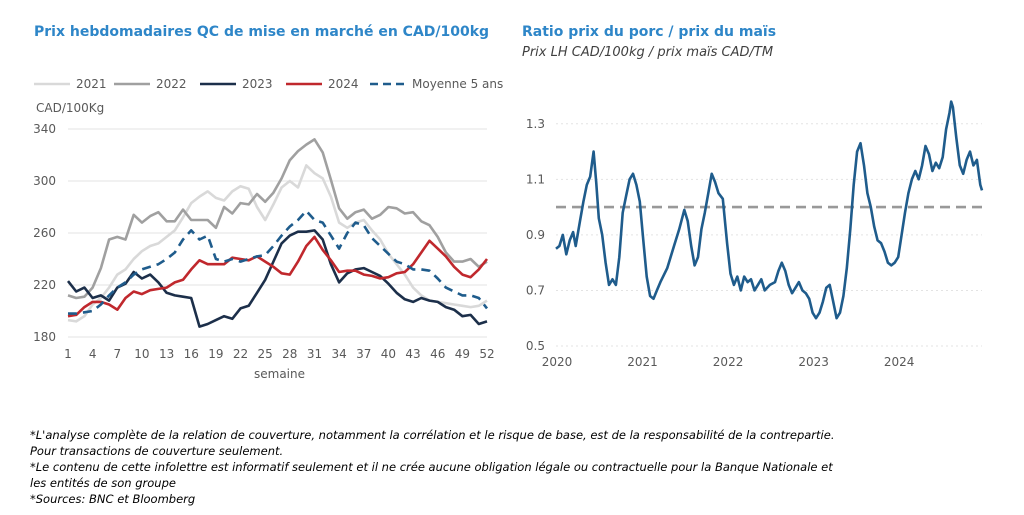  Describe the element at coordinates (343, 84) in the screenshot. I see `legend-label: 2024` at that location.